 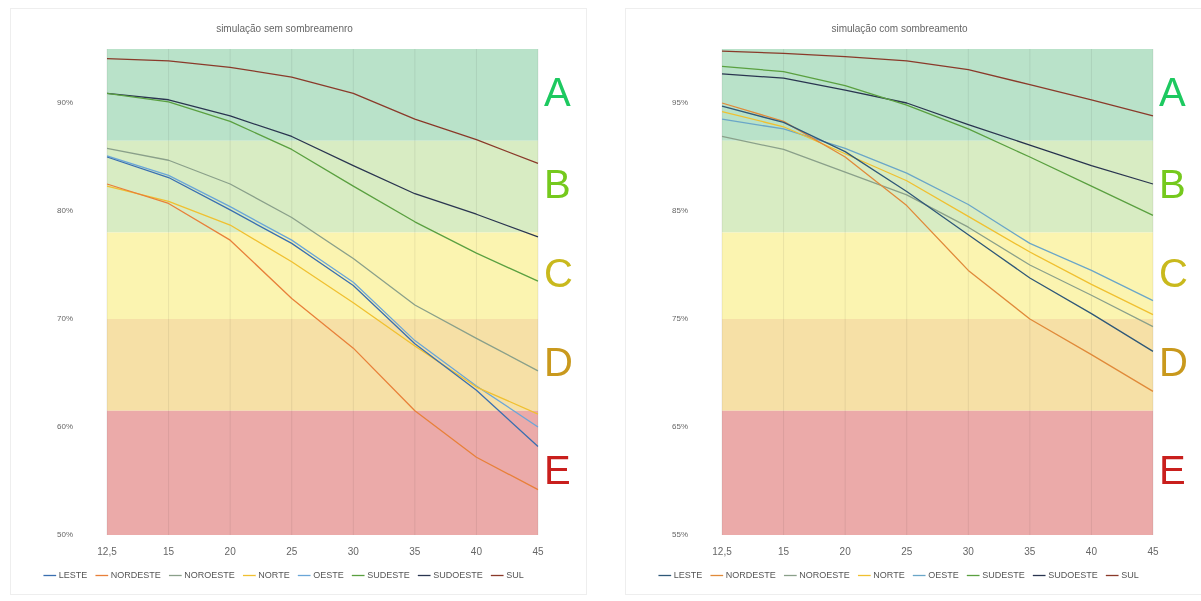 What do you see at coordinates (285, 28) in the screenshot?
I see `chart-title: simulação sem sombreamenro` at bounding box center [285, 28].